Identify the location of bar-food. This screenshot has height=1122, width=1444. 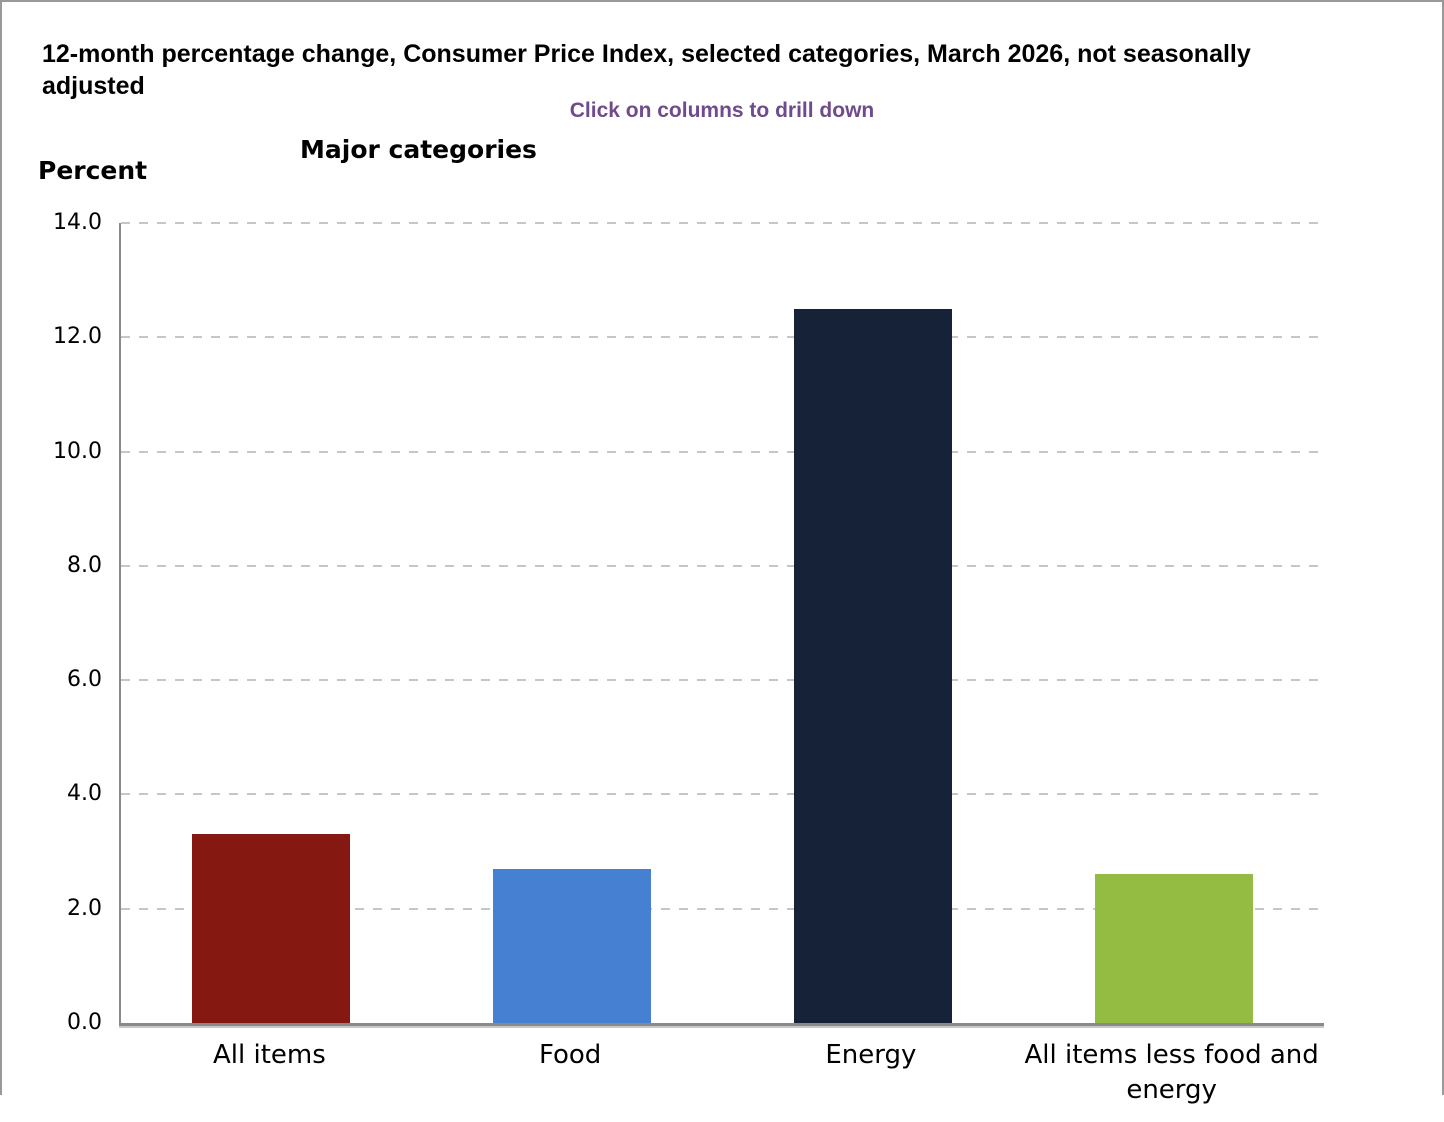
(572, 945).